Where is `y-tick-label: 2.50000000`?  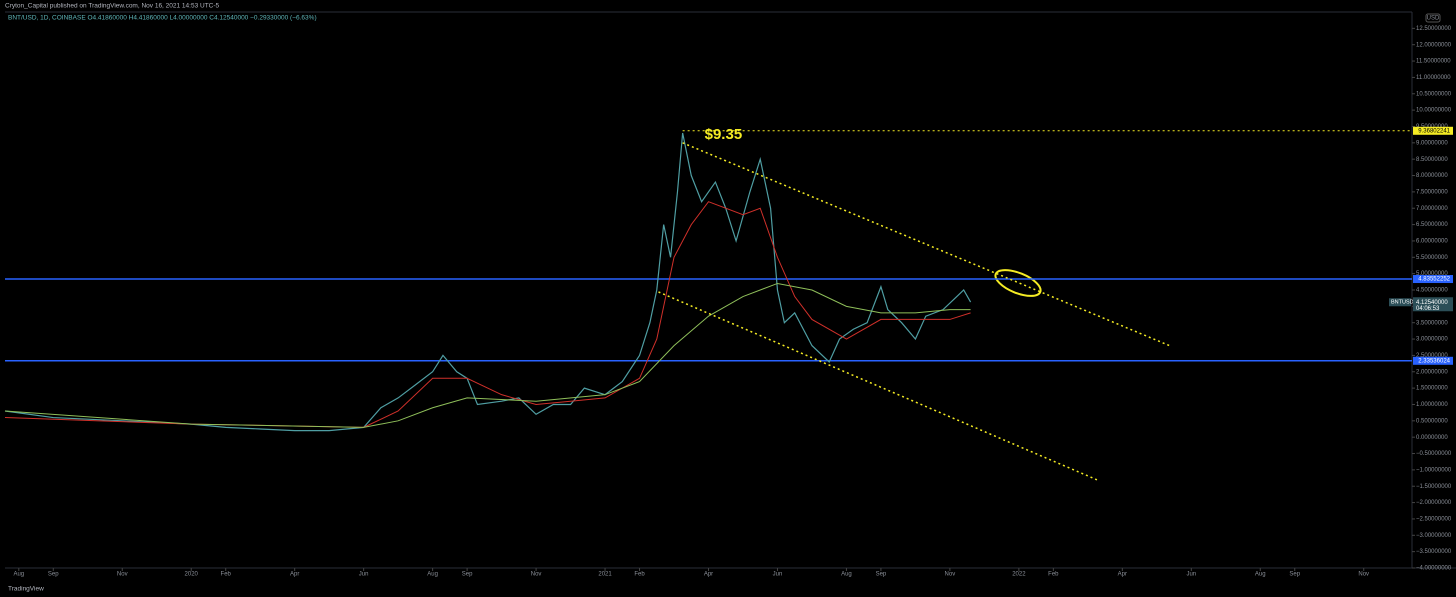 y-tick-label: 2.50000000 is located at coordinates (1432, 356).